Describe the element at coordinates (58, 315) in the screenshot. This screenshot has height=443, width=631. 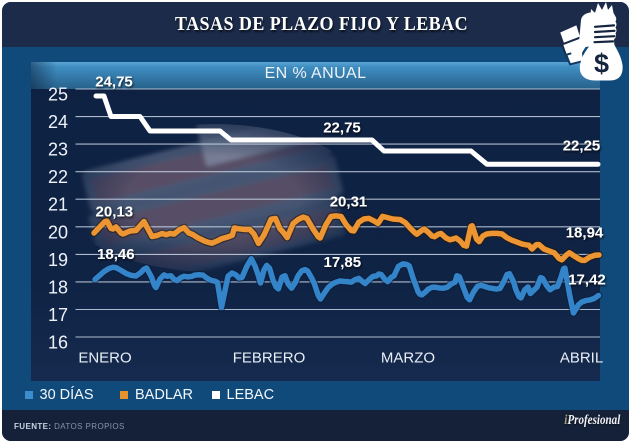
I see `svg-text: 17` at that location.